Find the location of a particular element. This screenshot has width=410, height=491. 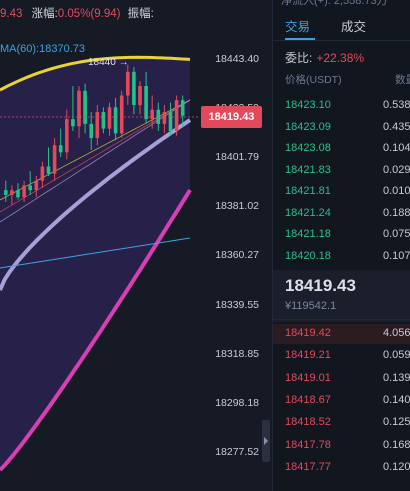

bid-row: 18419.42 4.056 is located at coordinates (341, 334).